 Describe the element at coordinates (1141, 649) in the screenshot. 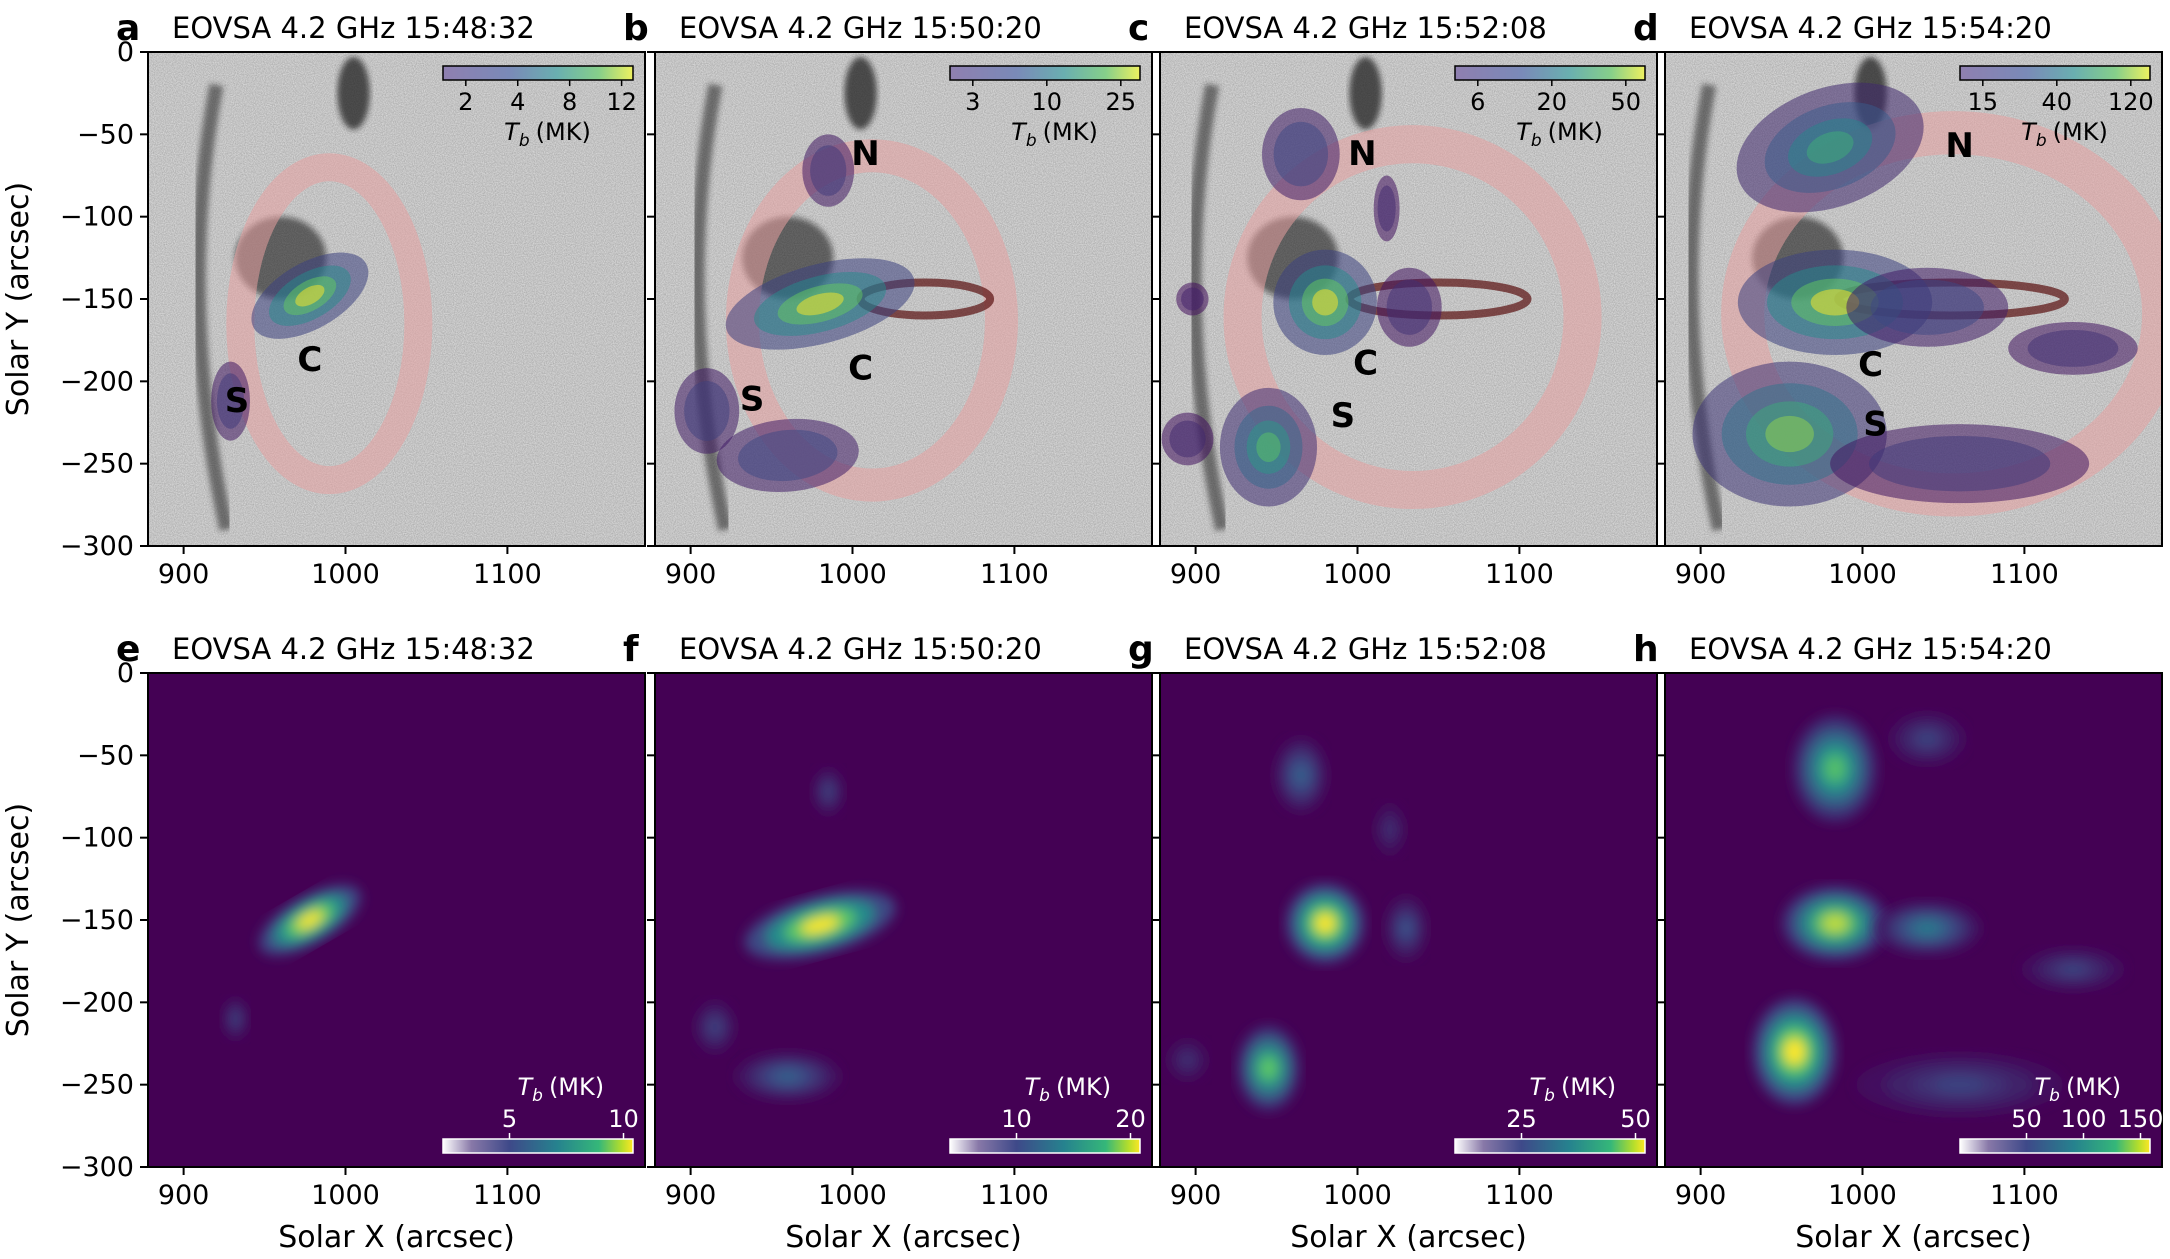

I see `panel-letter: g` at that location.